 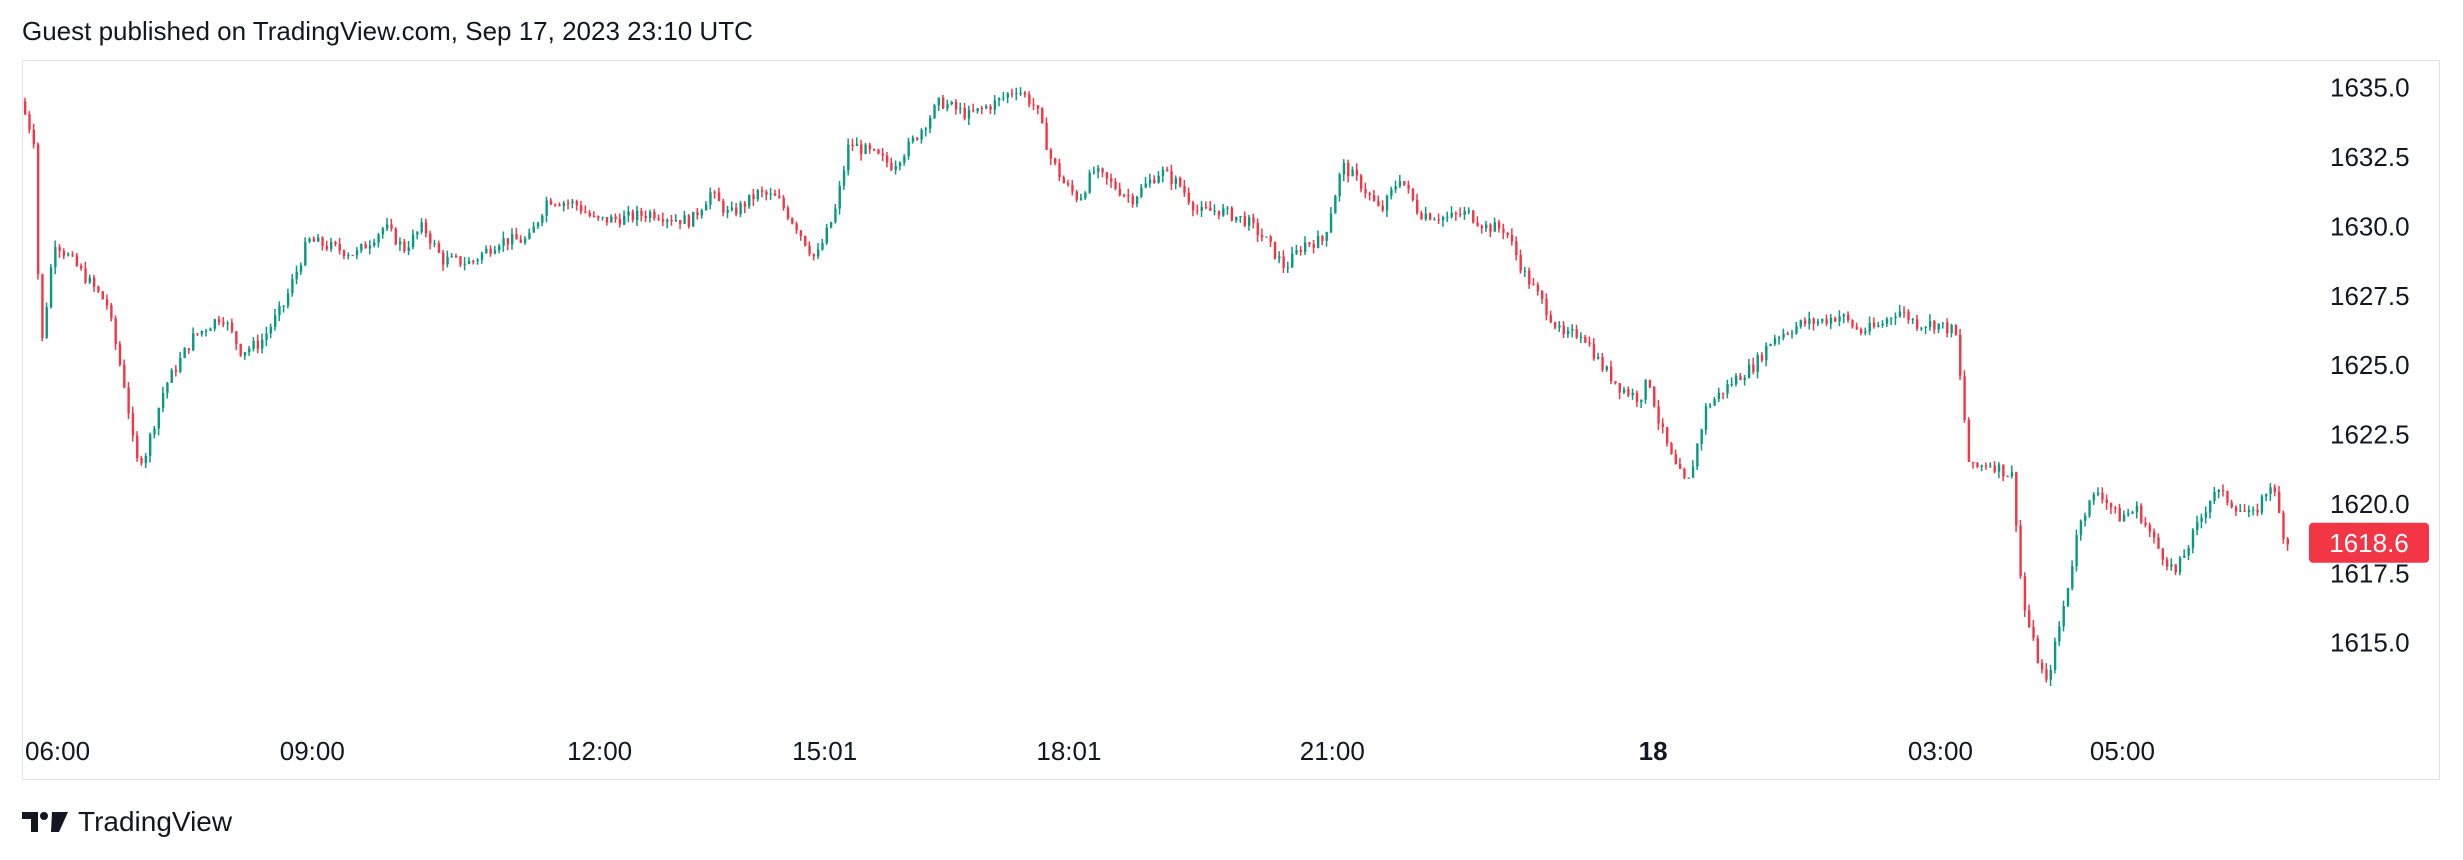 I want to click on x-tick-label: 15:01, so click(x=824, y=751).